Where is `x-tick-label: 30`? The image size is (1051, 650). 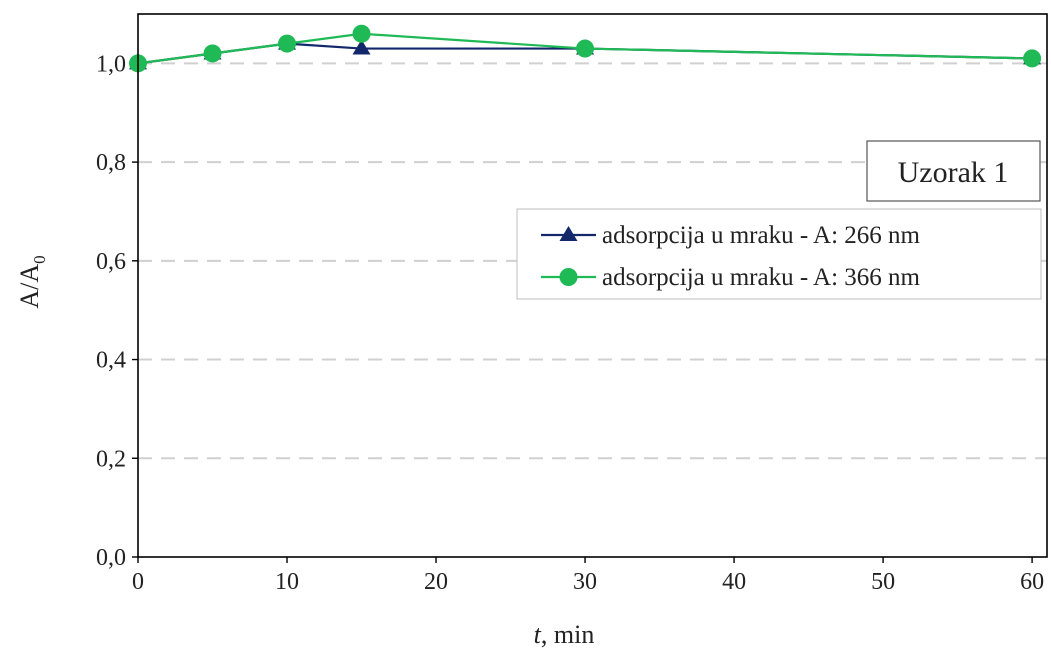 x-tick-label: 30 is located at coordinates (585, 582).